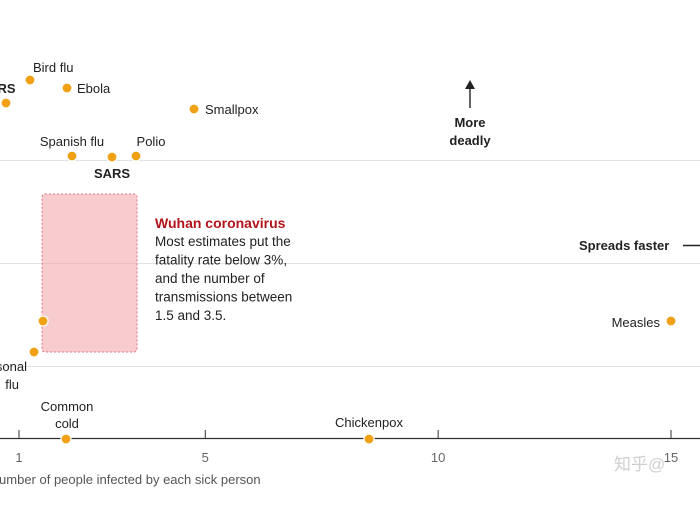  I want to click on point-label-mers: MERS, so click(8, 88).